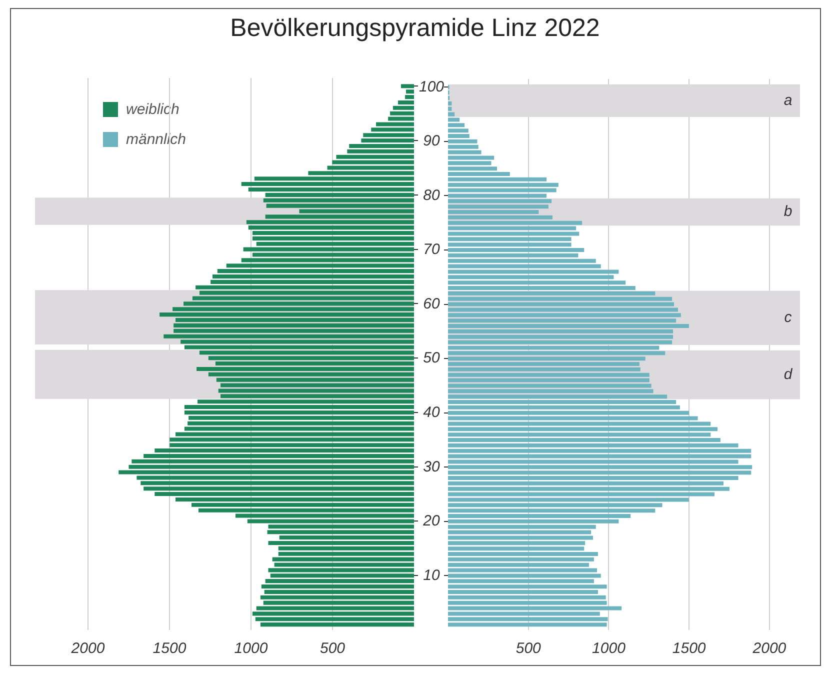 Image resolution: width=830 pixels, height=673 pixels. I want to click on y-tick-label: 70, so click(431, 249).